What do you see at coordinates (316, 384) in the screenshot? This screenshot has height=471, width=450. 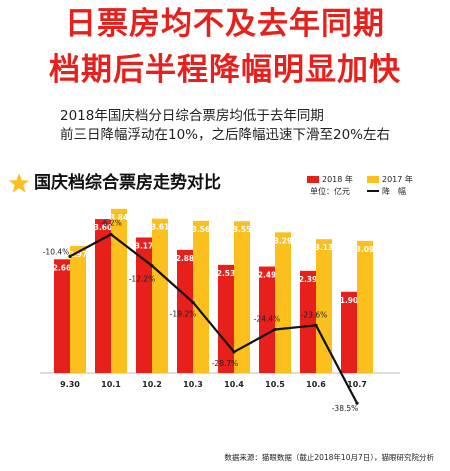 I see `x-tick-label: 10.6` at bounding box center [316, 384].